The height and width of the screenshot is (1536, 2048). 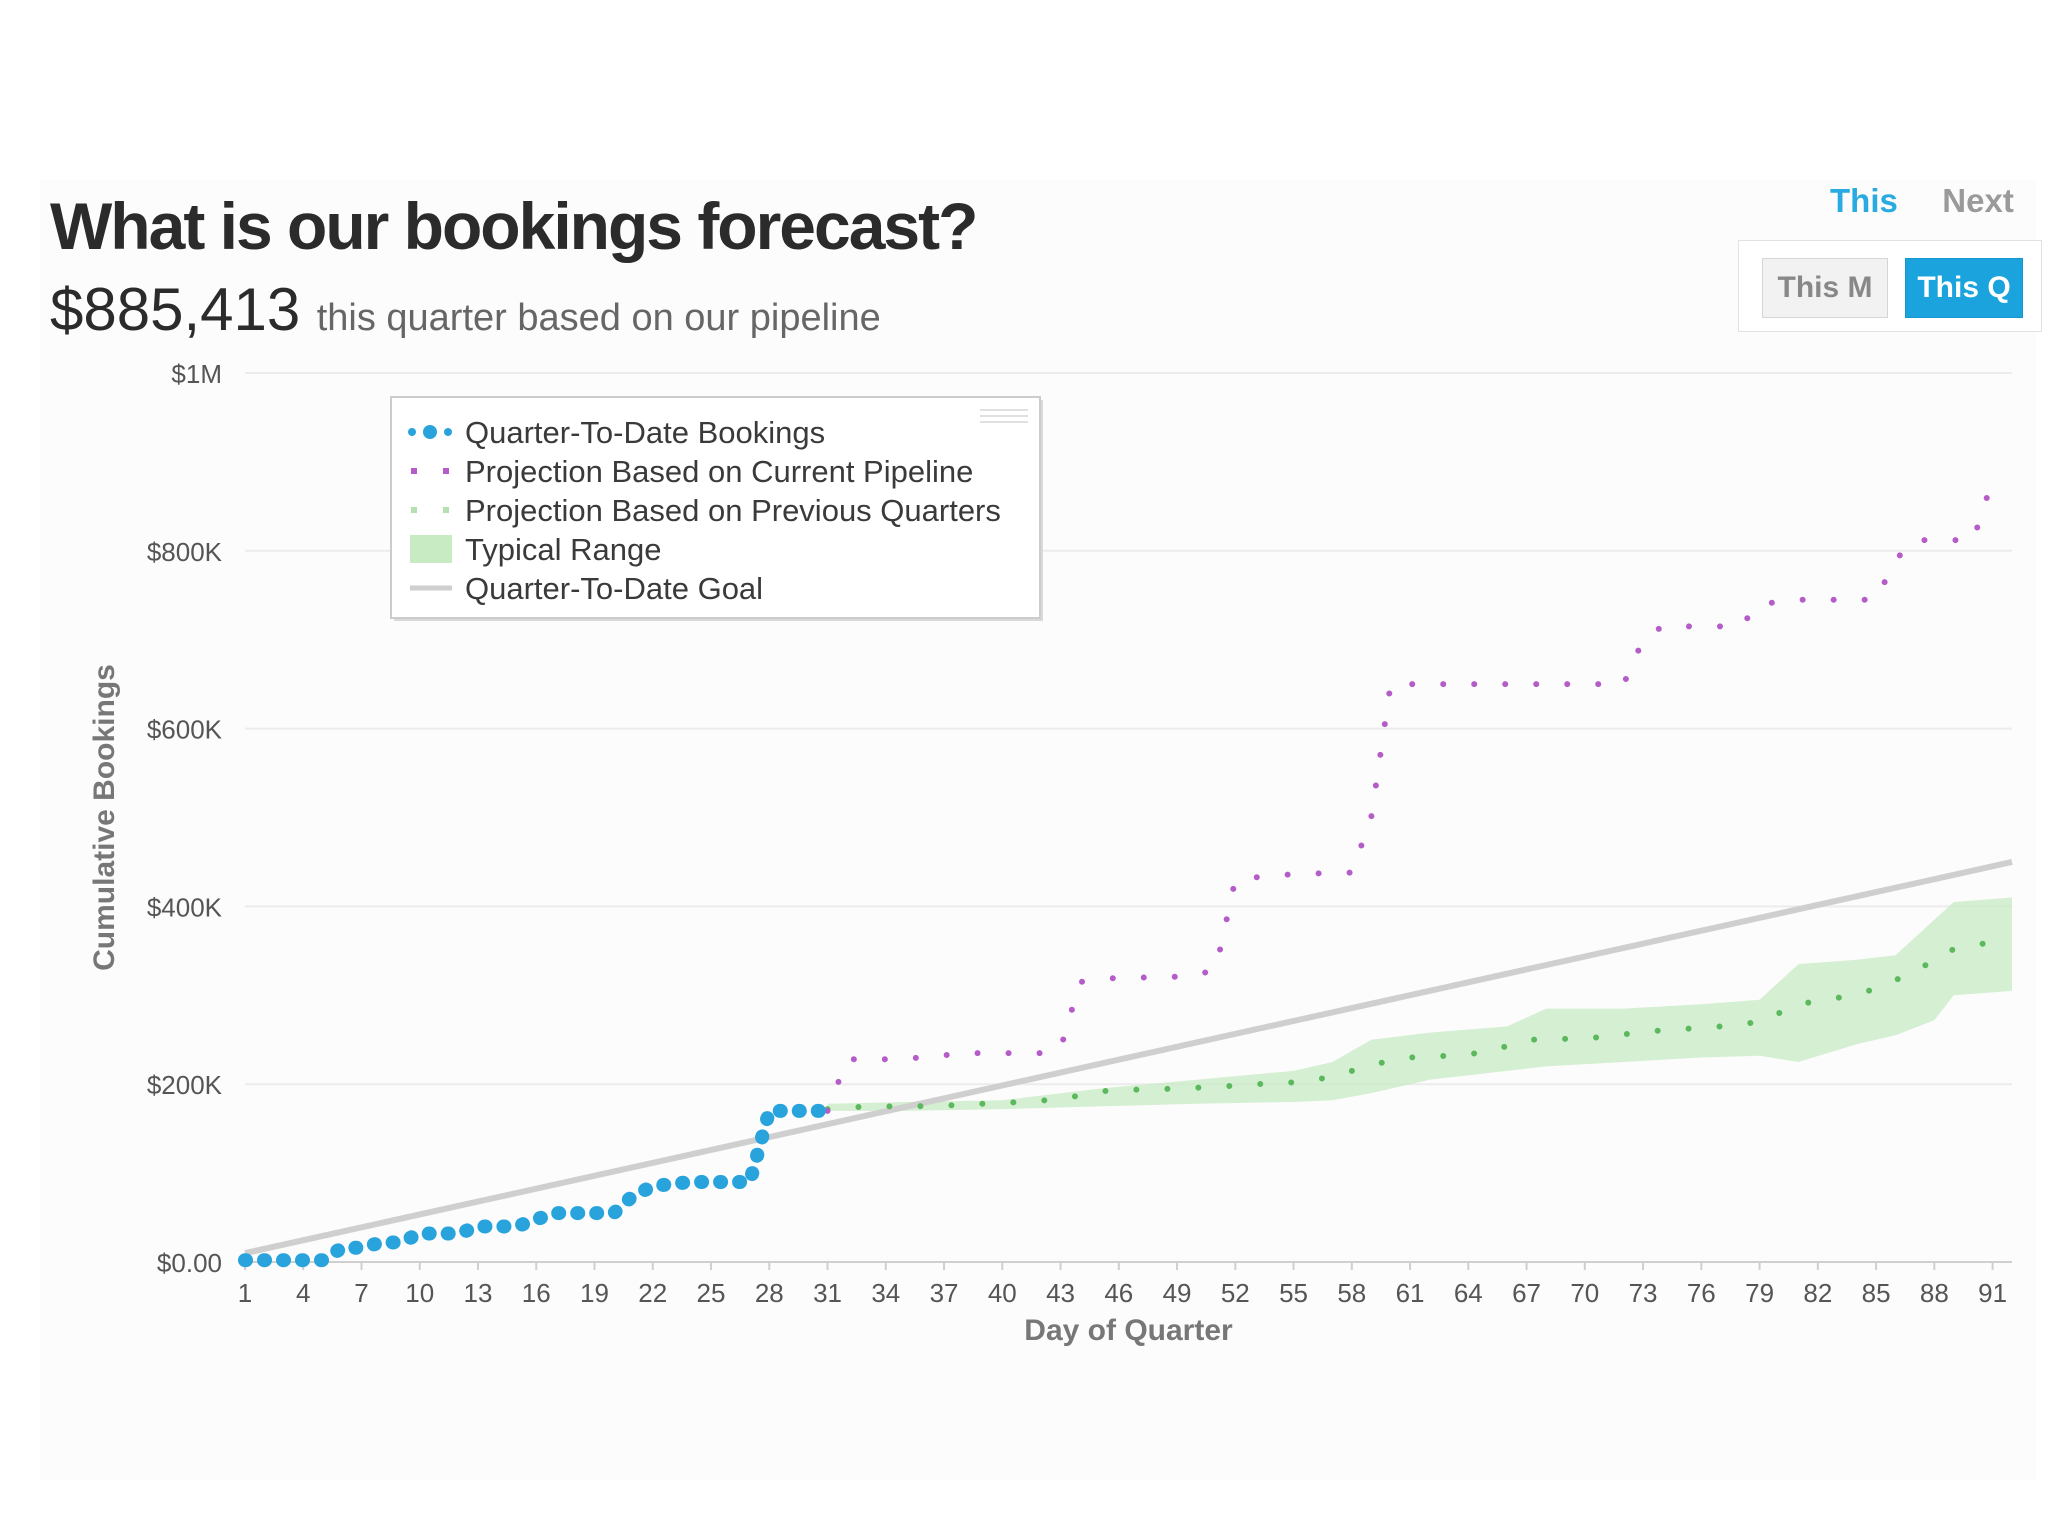 I want to click on x-tick-label: 58, so click(x=1351, y=1293).